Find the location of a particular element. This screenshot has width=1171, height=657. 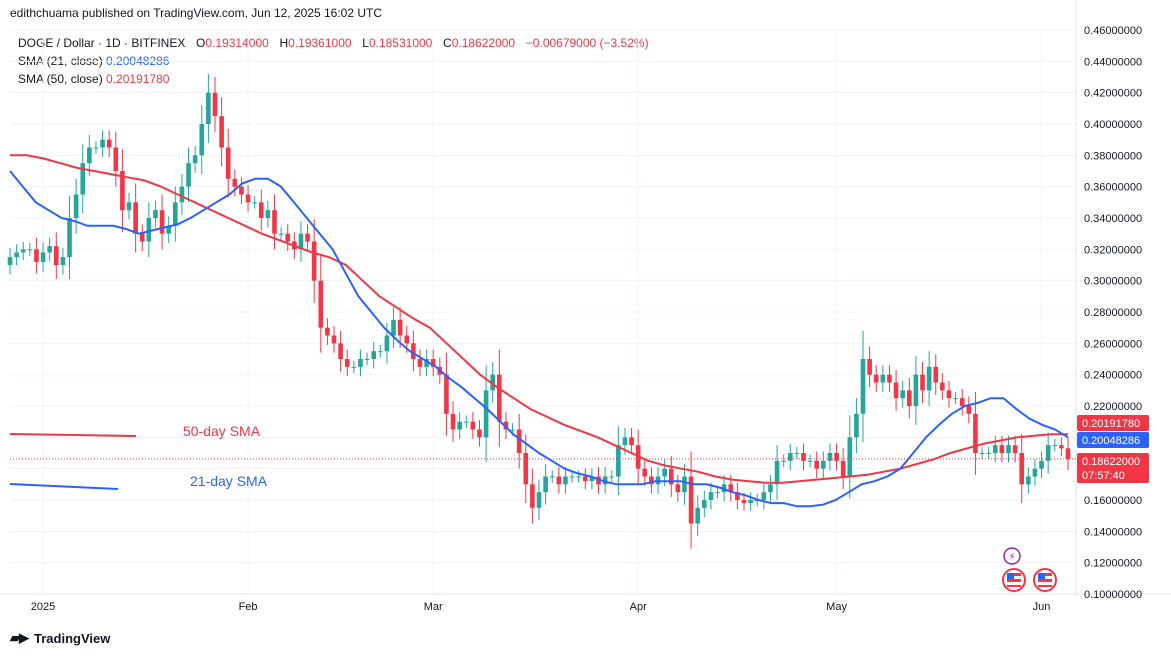

x-tick-label: Apr is located at coordinates (638, 607).